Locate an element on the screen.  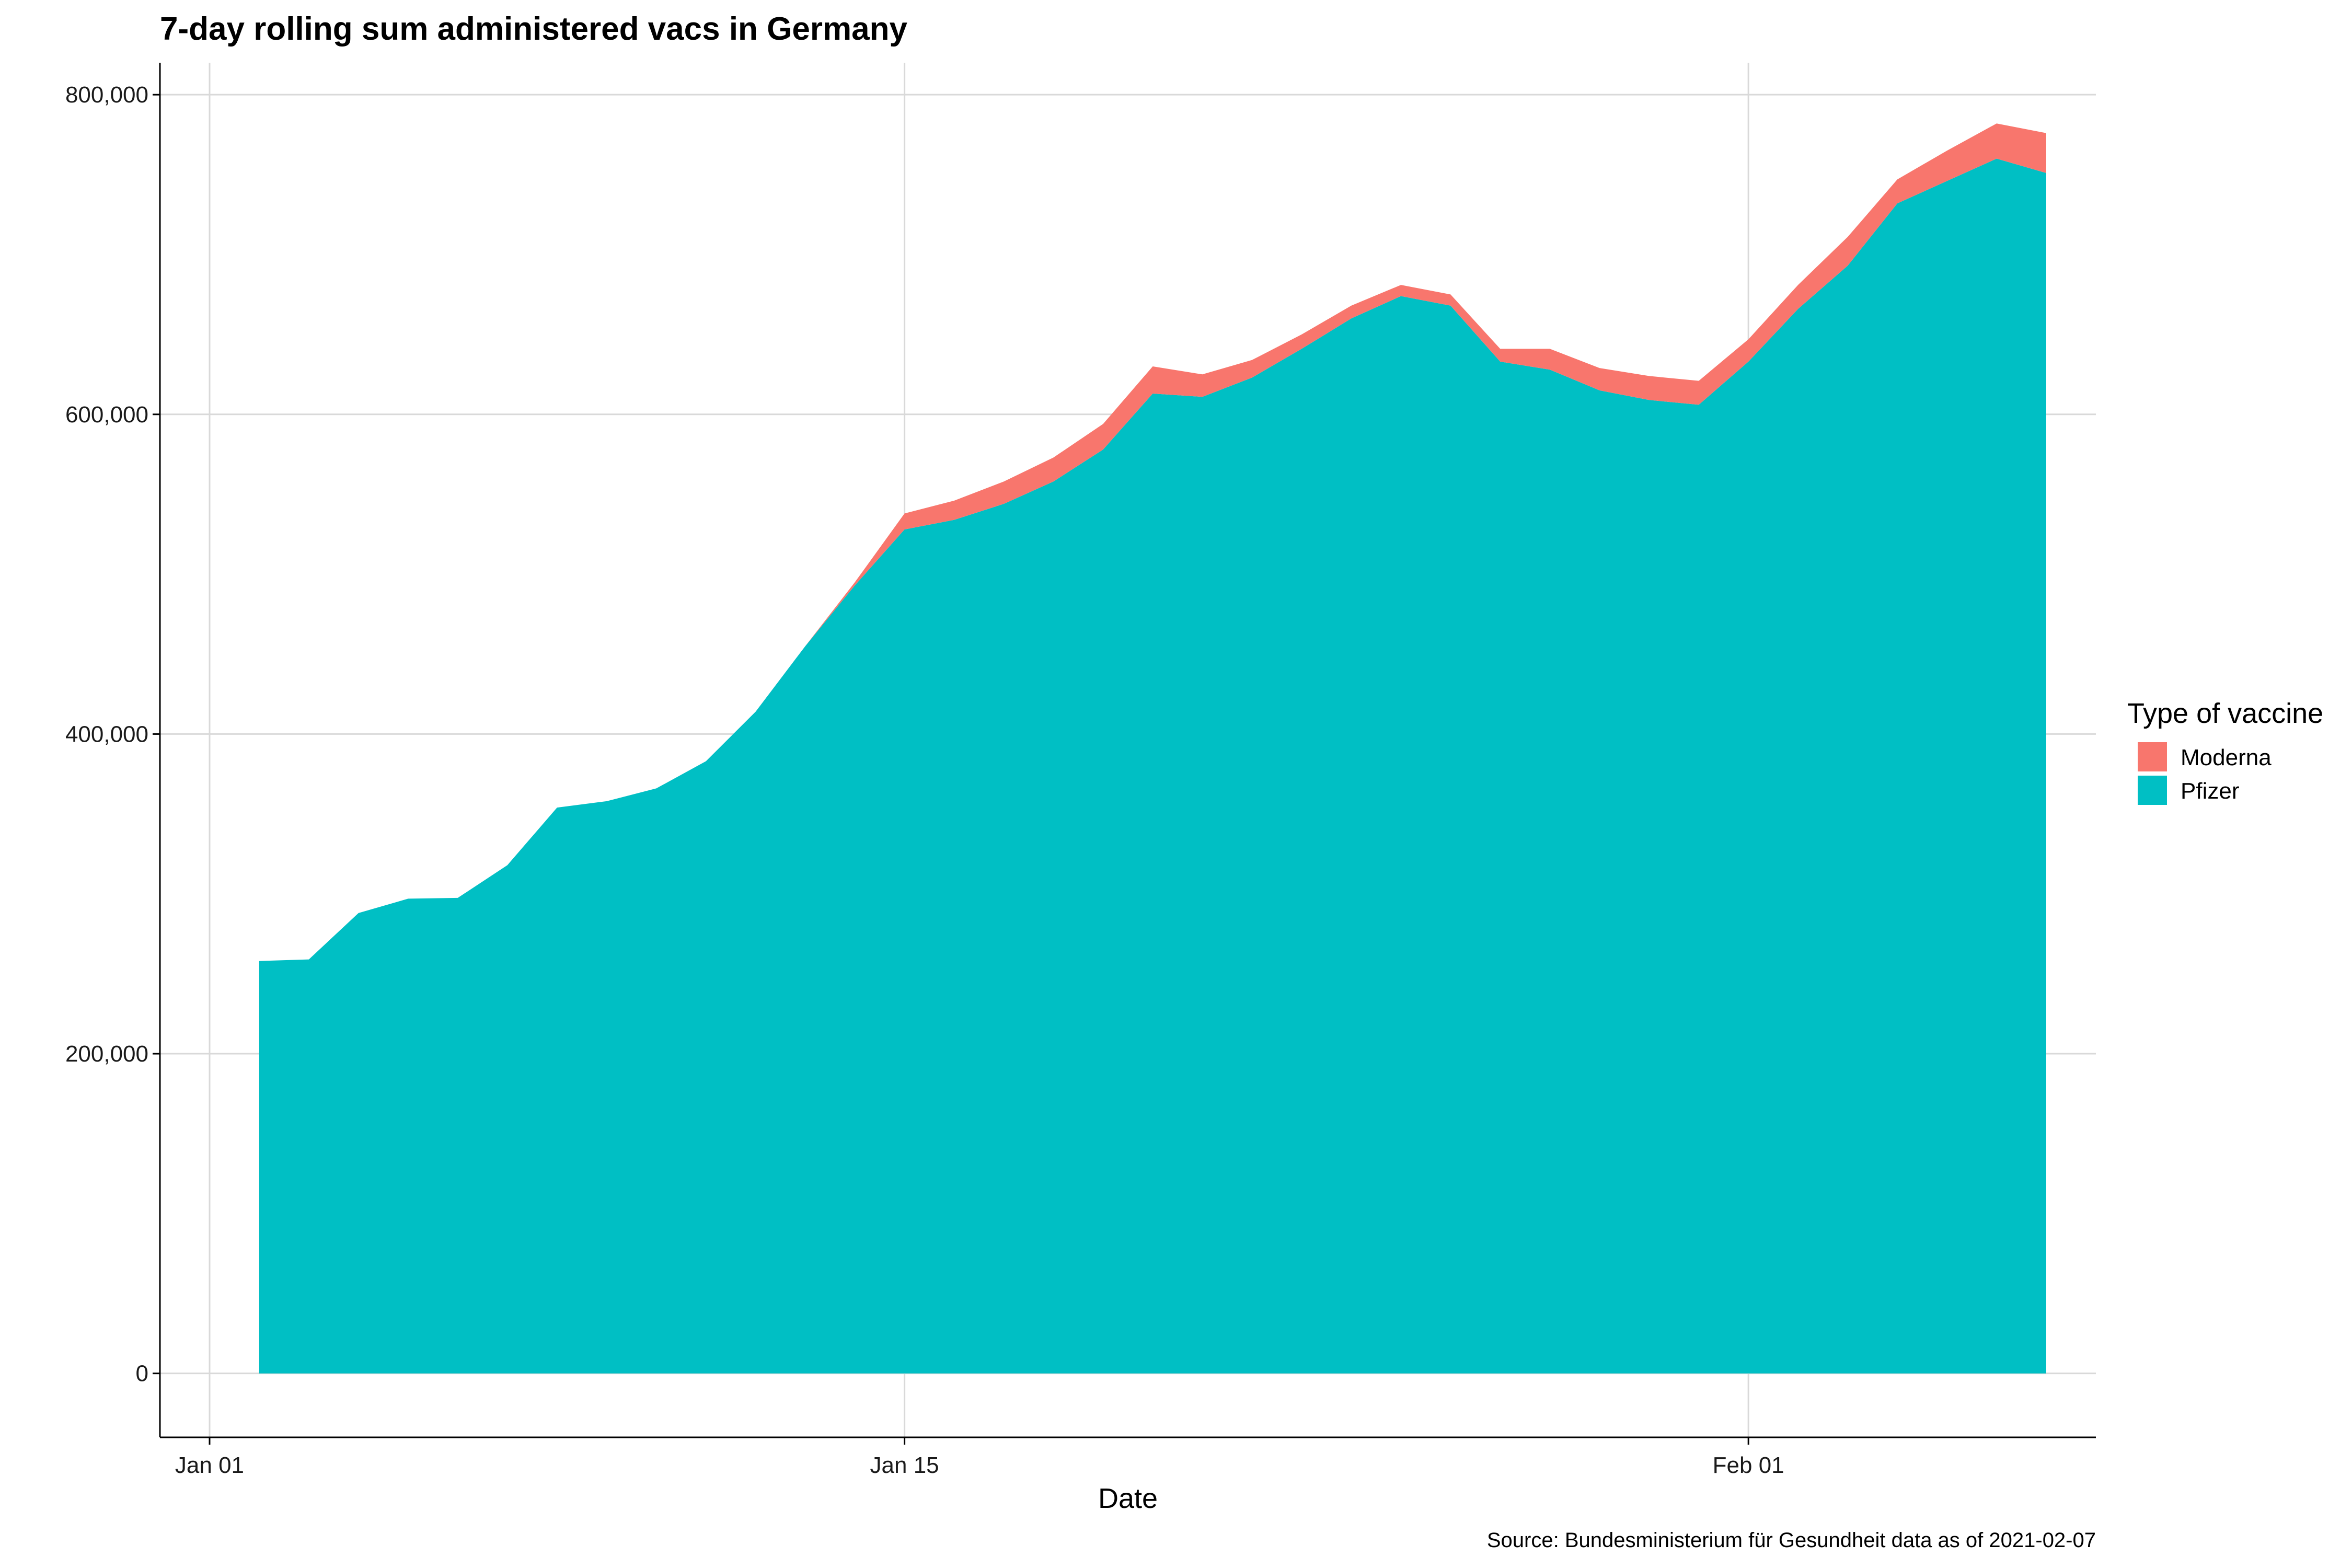
x-tick-label: Jan 15 is located at coordinates (904, 1465).